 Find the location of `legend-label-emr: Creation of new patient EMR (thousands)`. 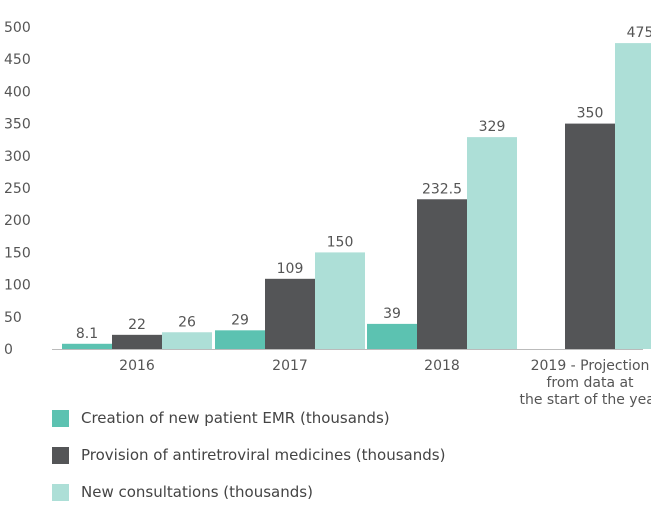

legend-label-emr: Creation of new patient EMR (thousands) is located at coordinates (235, 418).